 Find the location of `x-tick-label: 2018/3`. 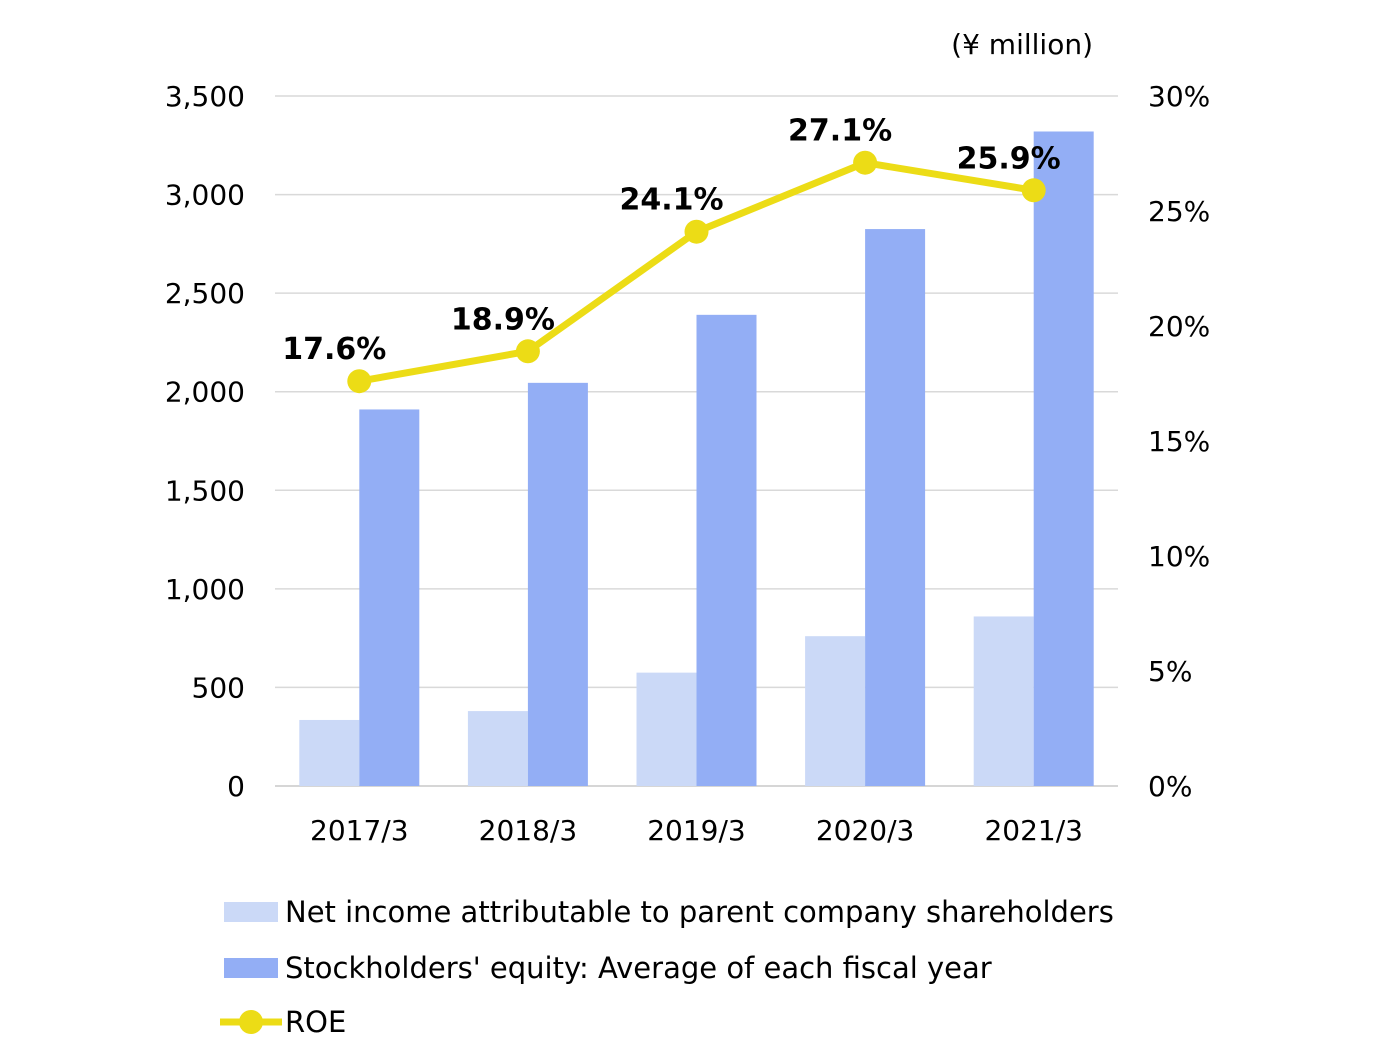

x-tick-label: 2018/3 is located at coordinates (528, 830).